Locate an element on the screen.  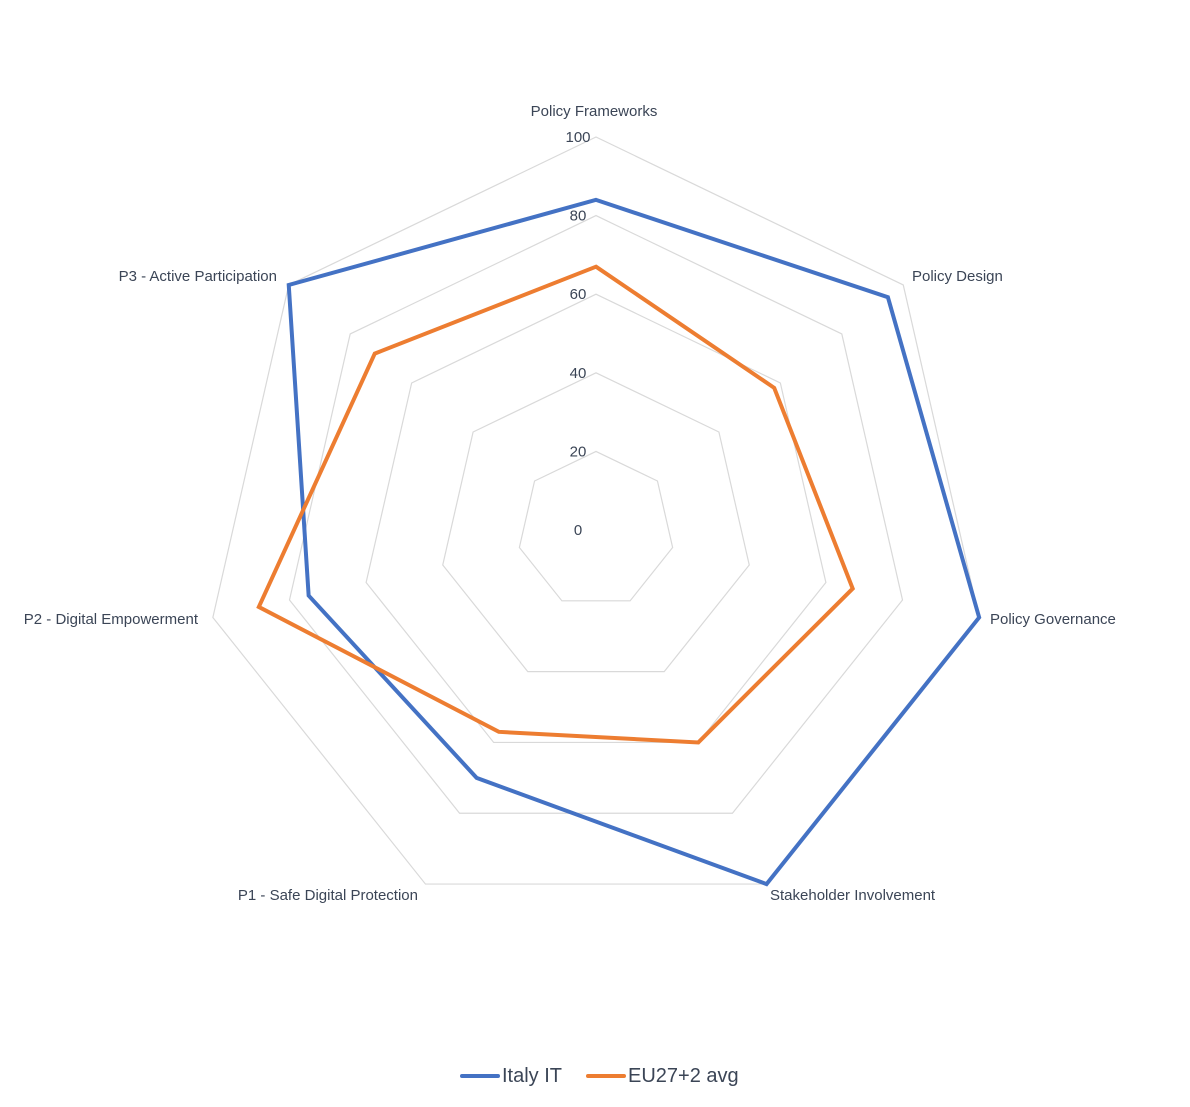
category-label-policy-governance: Policy Governance is located at coordinates (1053, 619).